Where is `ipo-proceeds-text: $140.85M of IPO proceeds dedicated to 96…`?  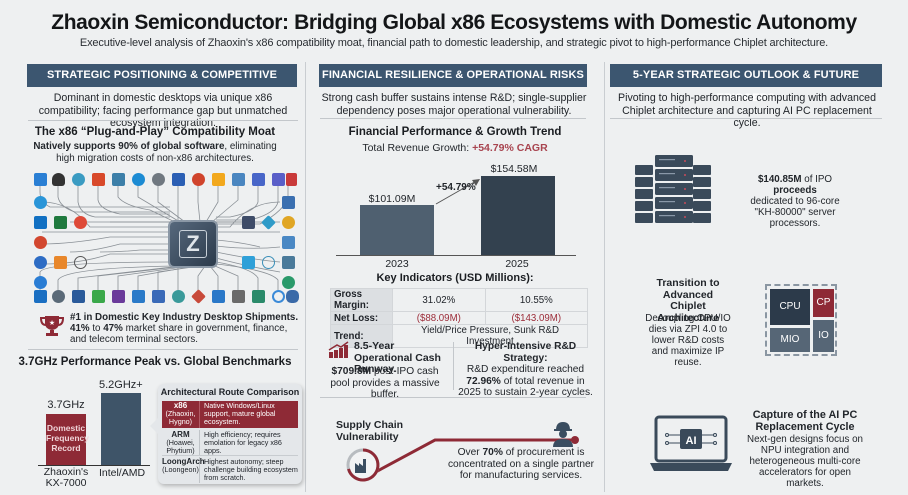
ipo-proceeds-text: $140.85M of IPO proceeds dedicated to 96… is located at coordinates (795, 201).